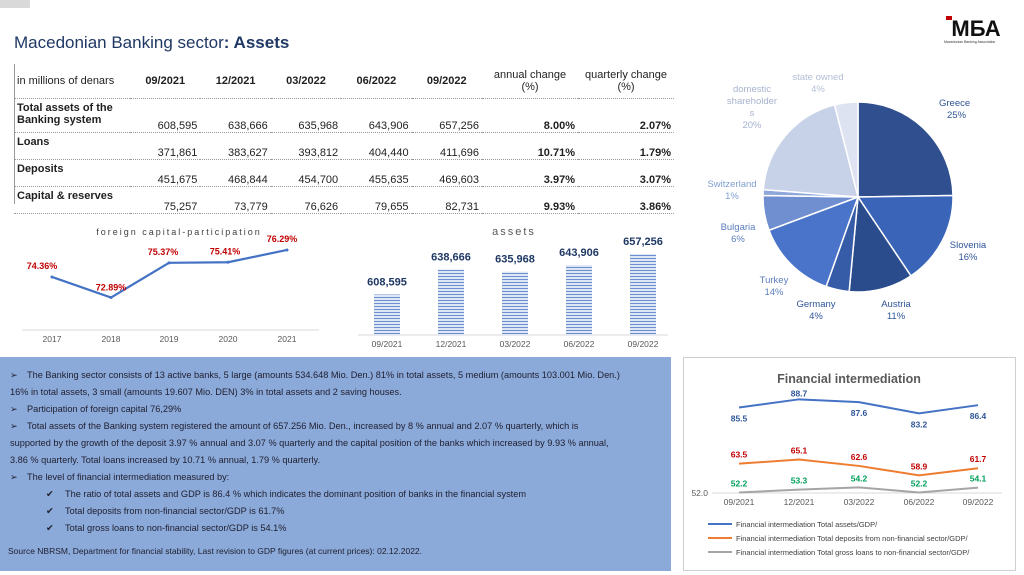  I want to click on col-header: 06/2022, so click(376, 81).